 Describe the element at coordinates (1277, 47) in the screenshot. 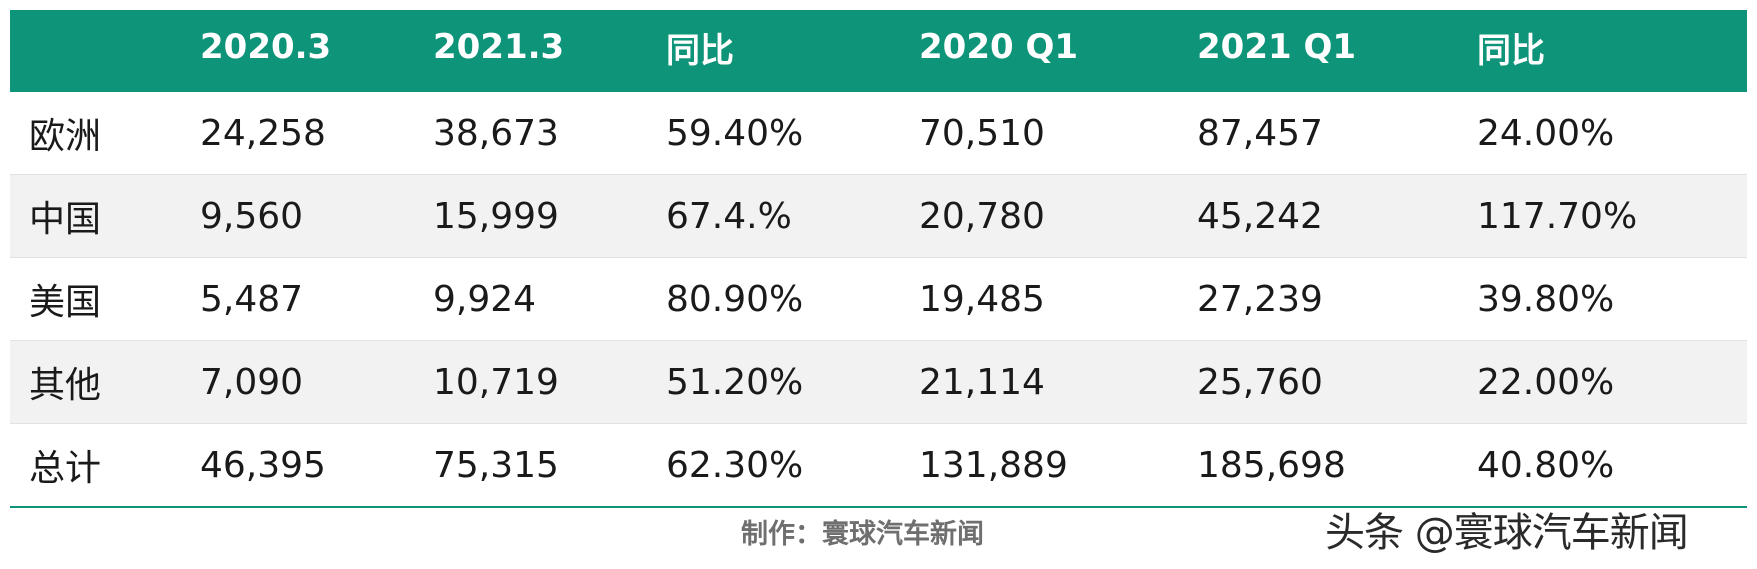

I see `header-label: 2021 Q1` at that location.